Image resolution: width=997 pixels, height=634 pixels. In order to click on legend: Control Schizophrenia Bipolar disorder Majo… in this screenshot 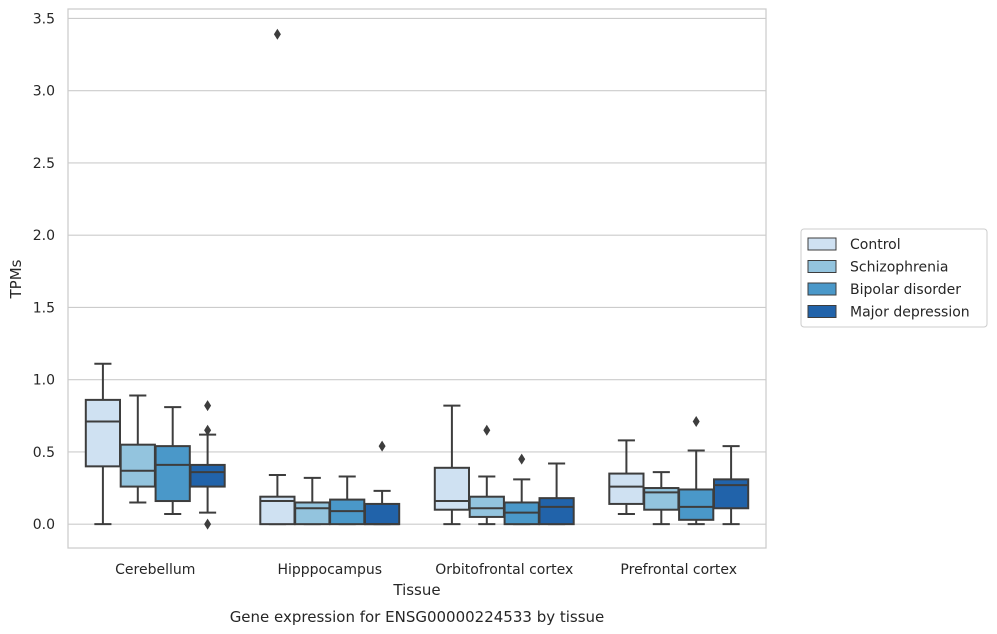, I will do `click(894, 278)`.